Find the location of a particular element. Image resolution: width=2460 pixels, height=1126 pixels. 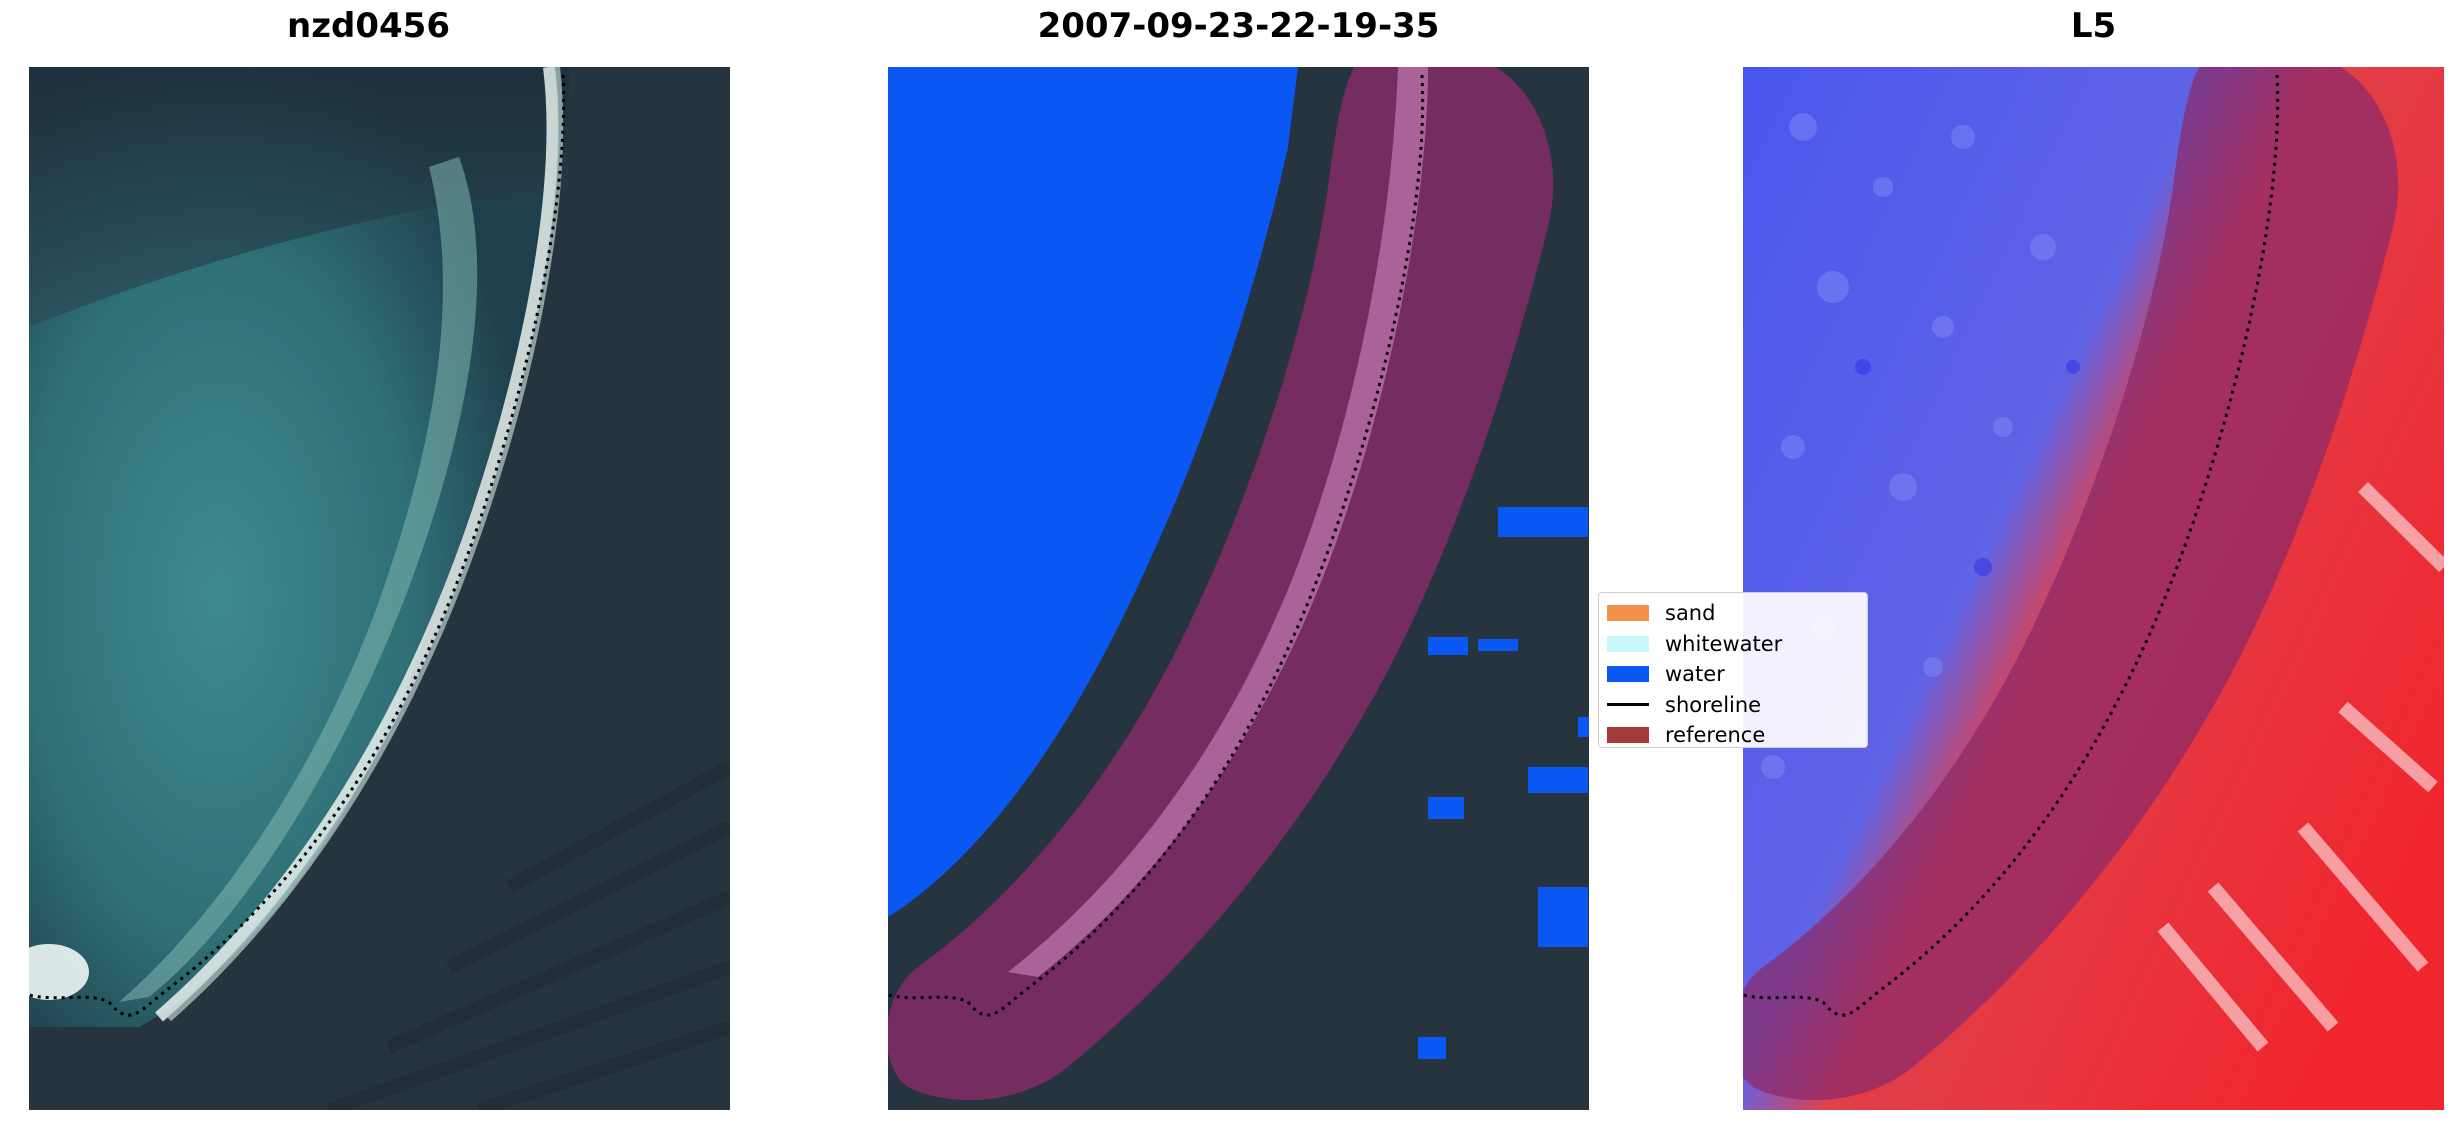

panel-title-2: 2007-09-23-22-19-35 is located at coordinates (1238, 26).